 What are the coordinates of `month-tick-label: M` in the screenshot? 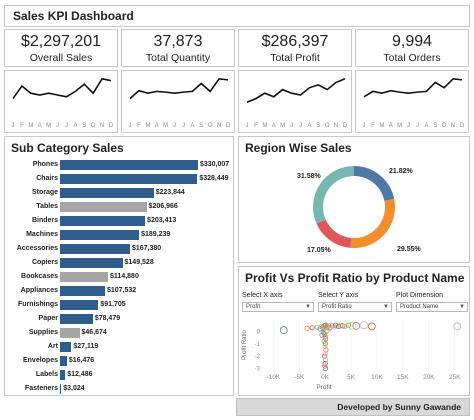 It's located at (264, 126).